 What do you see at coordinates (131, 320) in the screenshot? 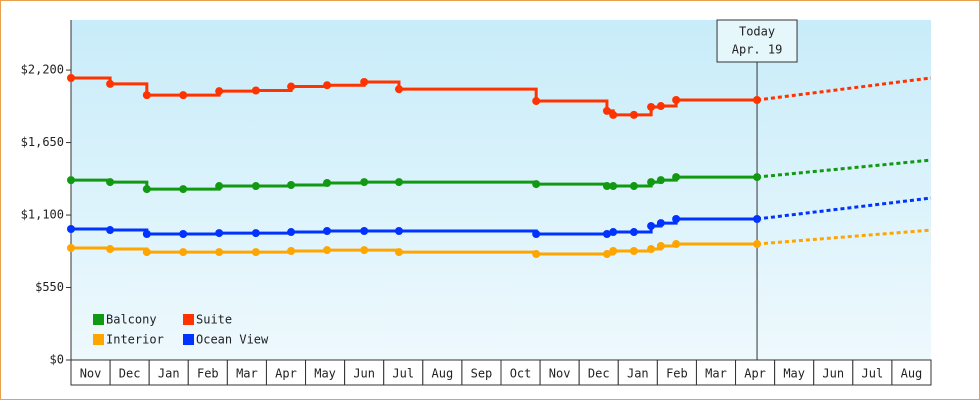
I see `legend-label: Balcony` at bounding box center [131, 320].